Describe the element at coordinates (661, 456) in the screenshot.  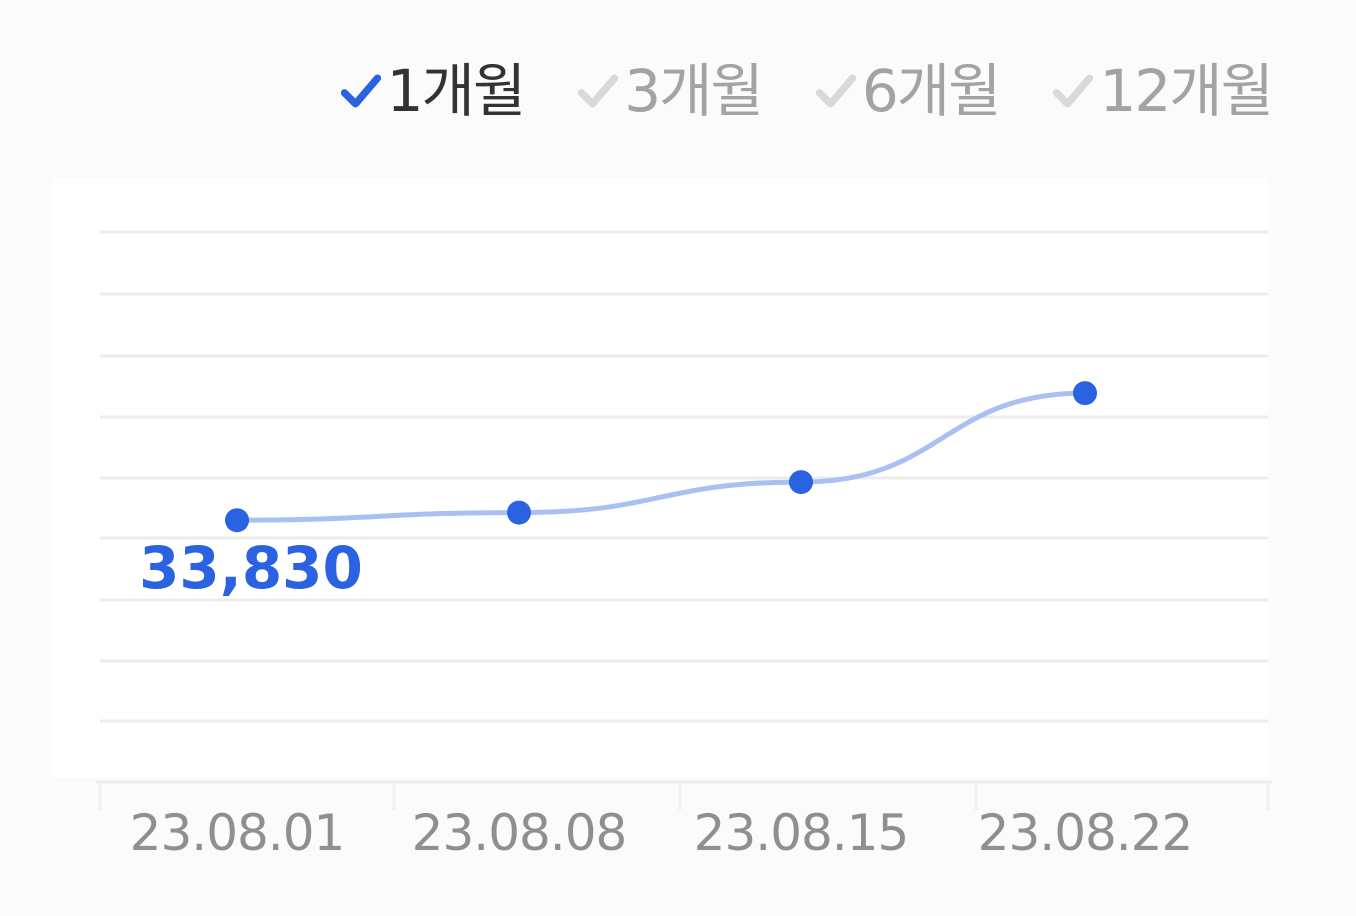
I see `series-line` at that location.